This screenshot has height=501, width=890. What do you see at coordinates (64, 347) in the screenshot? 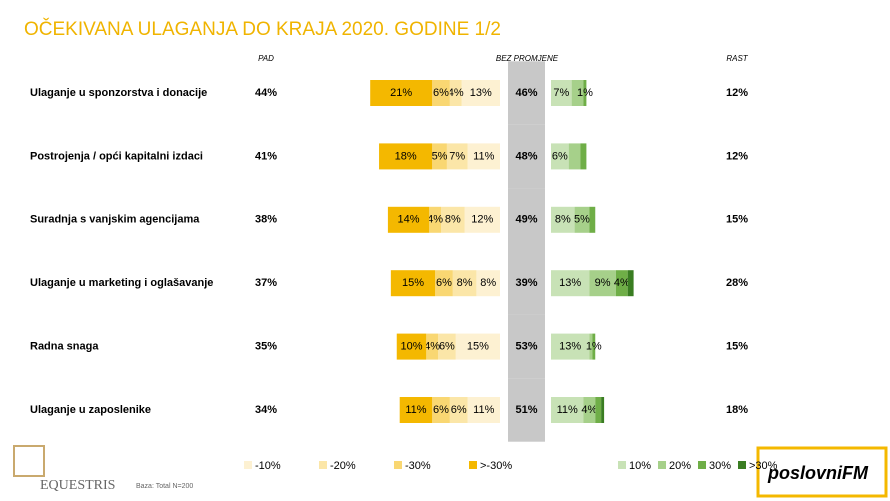
I see `category-label: Radna snaga` at bounding box center [64, 347].